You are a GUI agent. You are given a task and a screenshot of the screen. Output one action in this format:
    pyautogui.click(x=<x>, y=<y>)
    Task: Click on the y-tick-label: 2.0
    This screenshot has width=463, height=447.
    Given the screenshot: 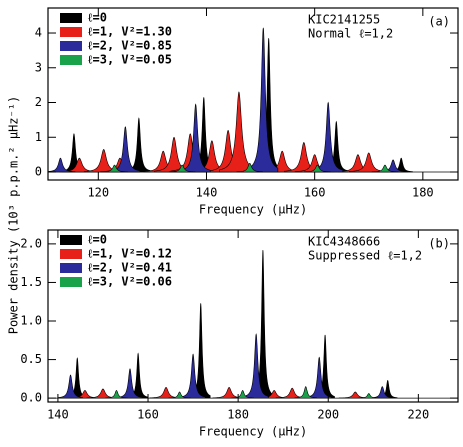 What is the action you would take?
    pyautogui.click(x=31, y=243)
    